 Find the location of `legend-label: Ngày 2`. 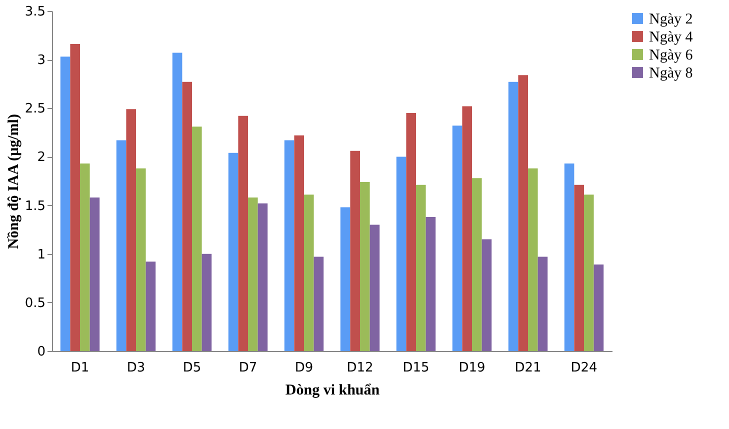

legend-label: Ngày 2 is located at coordinates (671, 20).